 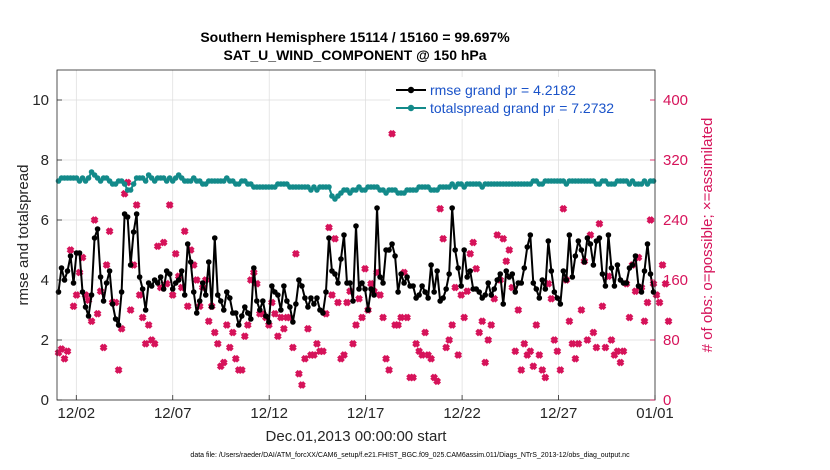 I want to click on y-right-tick-labels: 0 80 160 240 320 400, so click(x=675, y=250).